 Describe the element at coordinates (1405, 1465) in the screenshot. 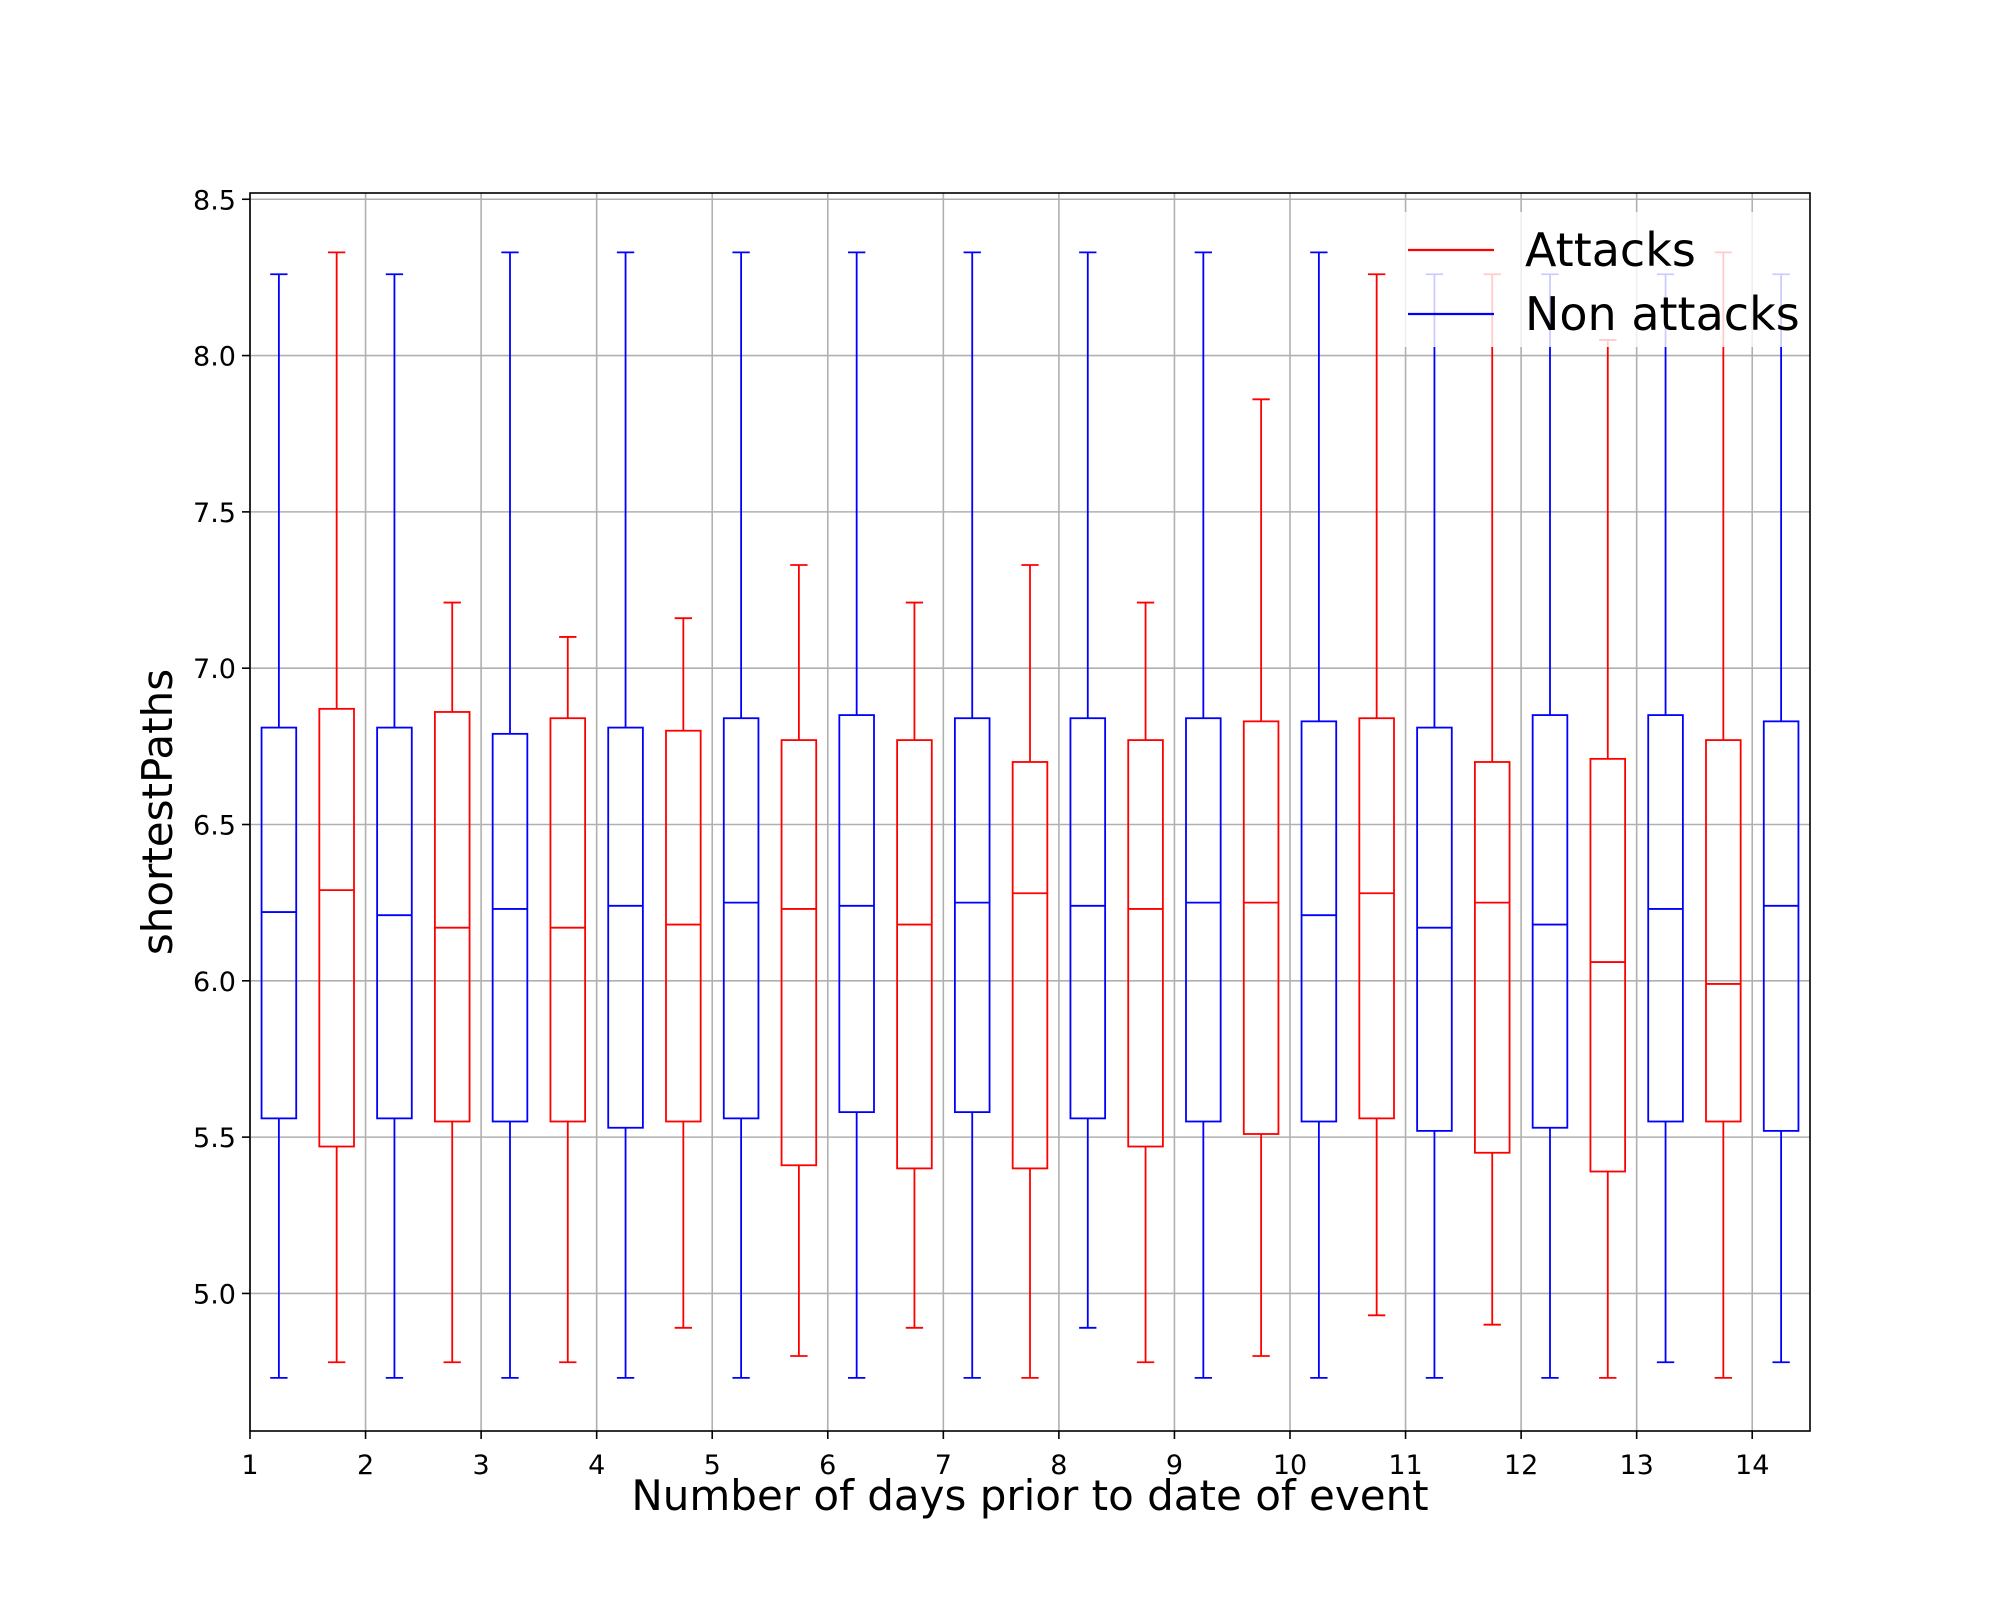

I see `x-tick-label: 11` at that location.